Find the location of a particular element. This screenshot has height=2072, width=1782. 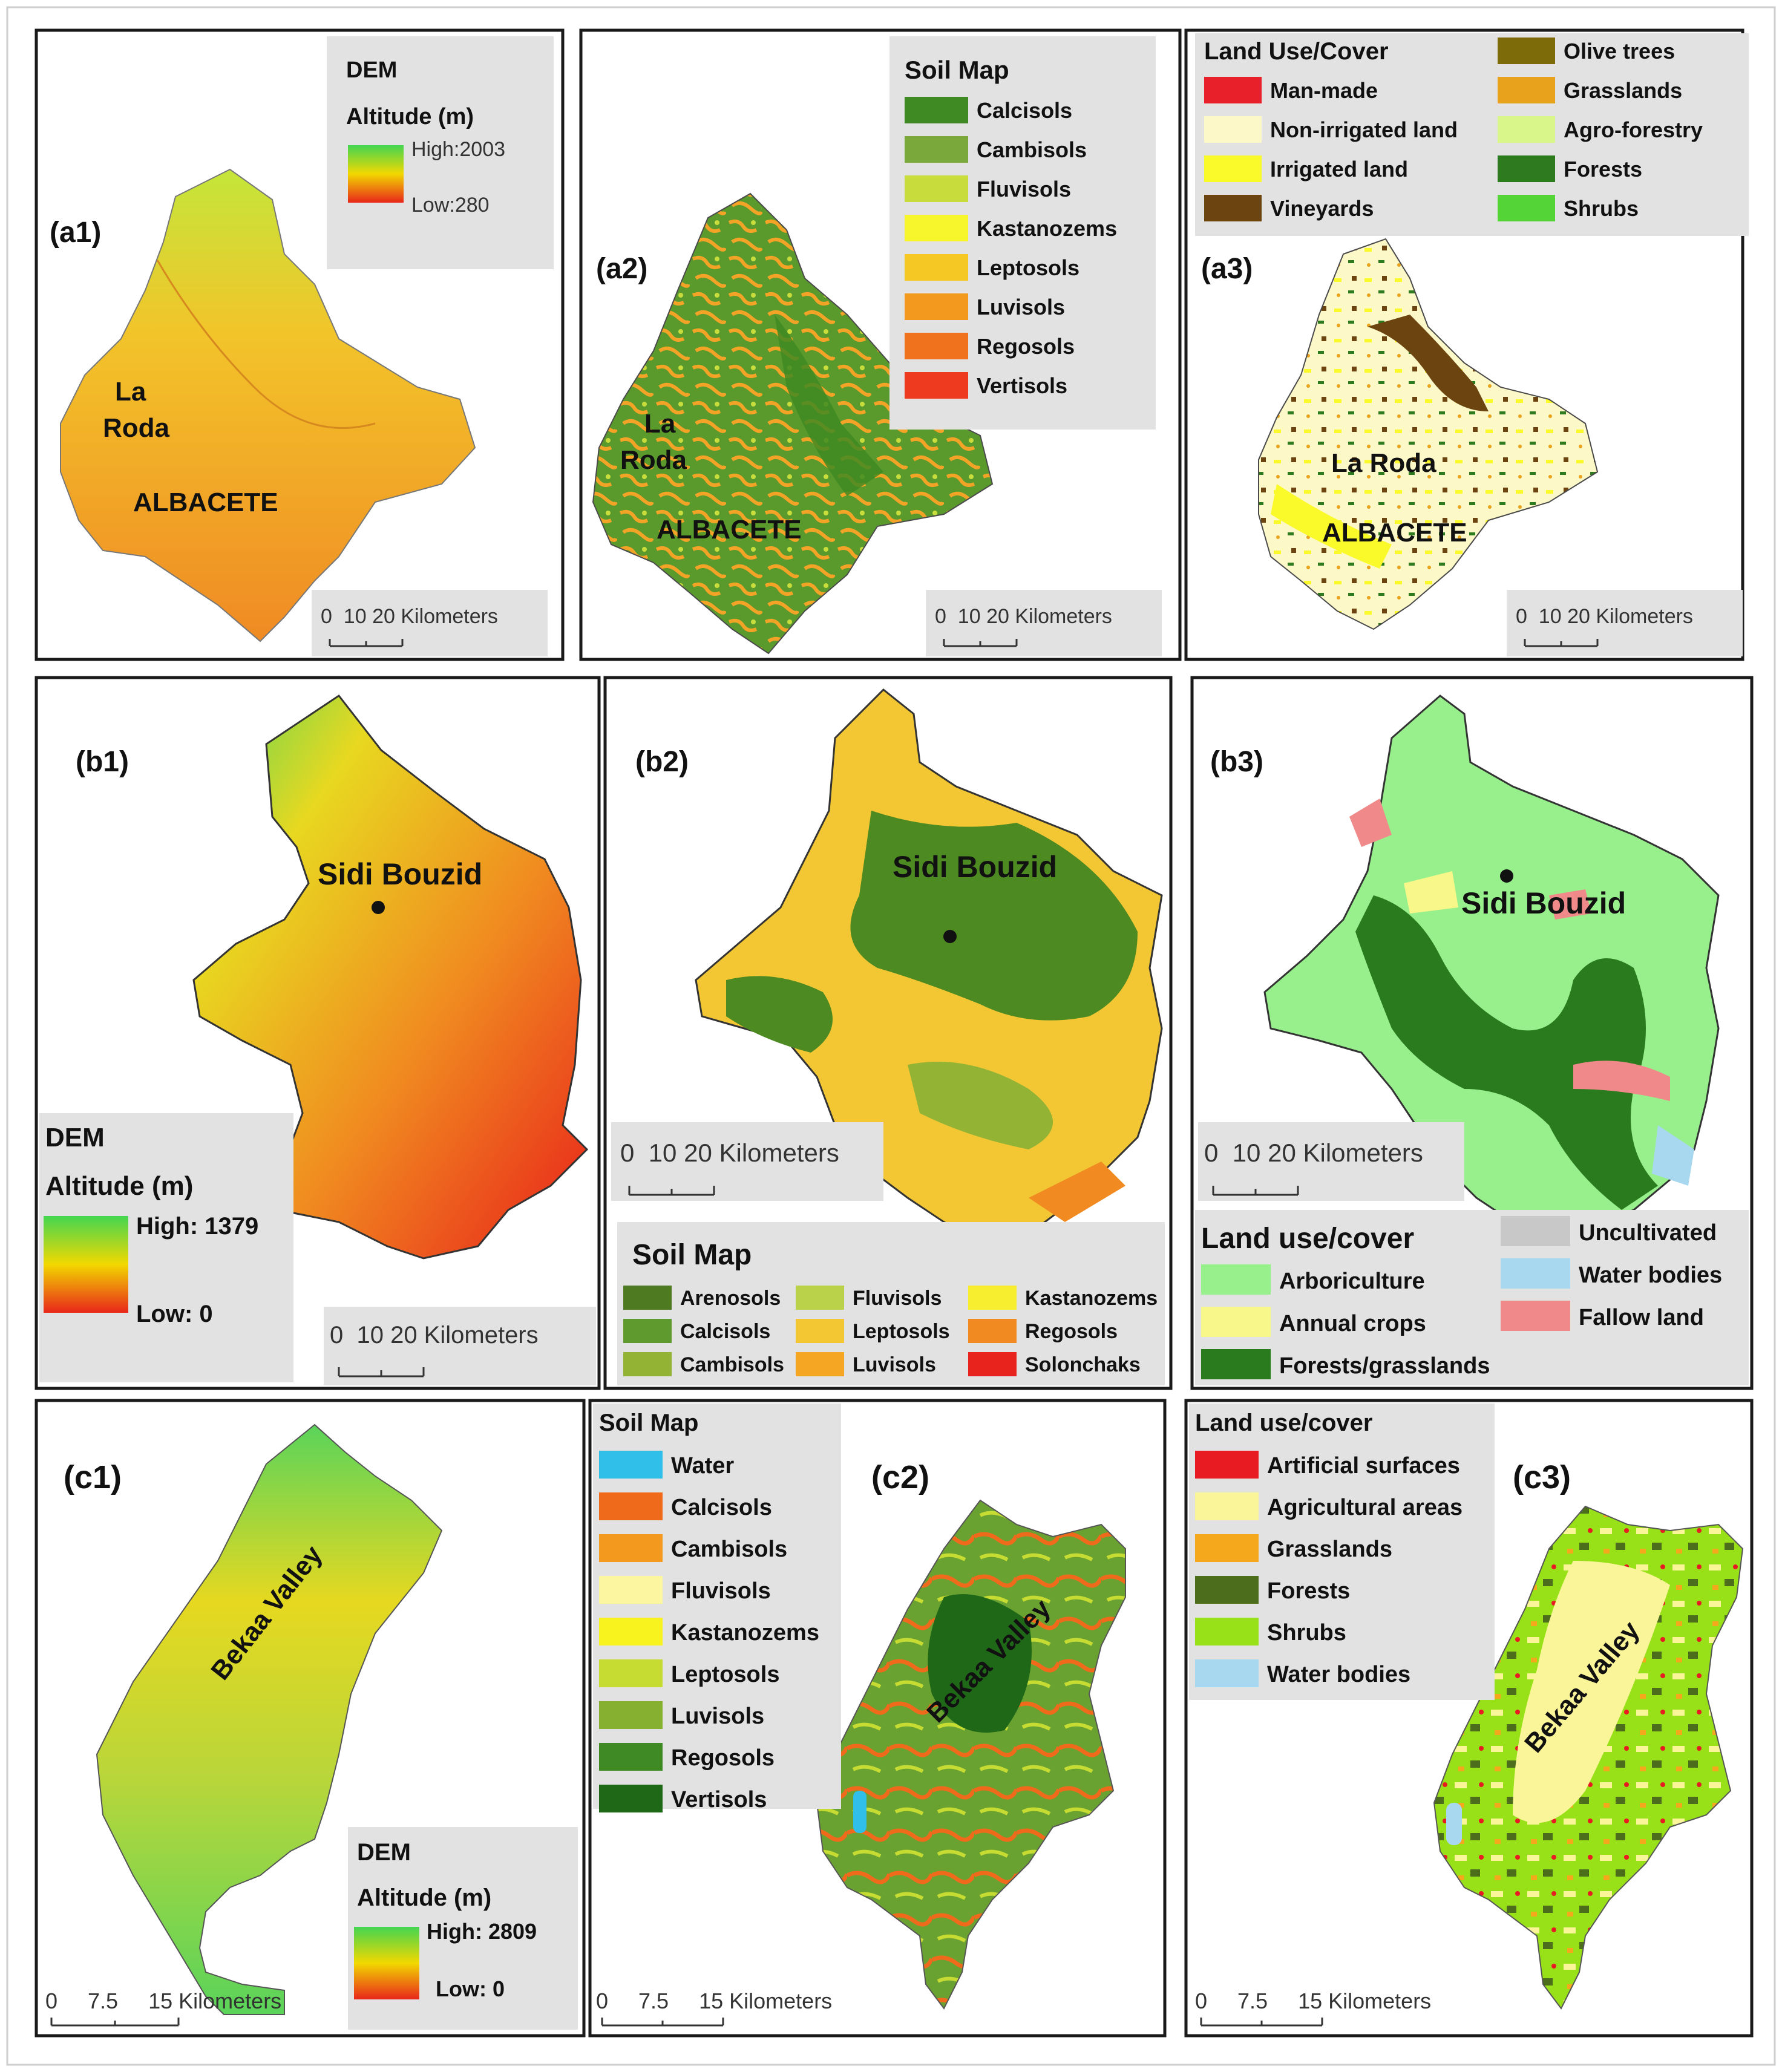

sidi-bouzid-dem-region is located at coordinates (391, 977).